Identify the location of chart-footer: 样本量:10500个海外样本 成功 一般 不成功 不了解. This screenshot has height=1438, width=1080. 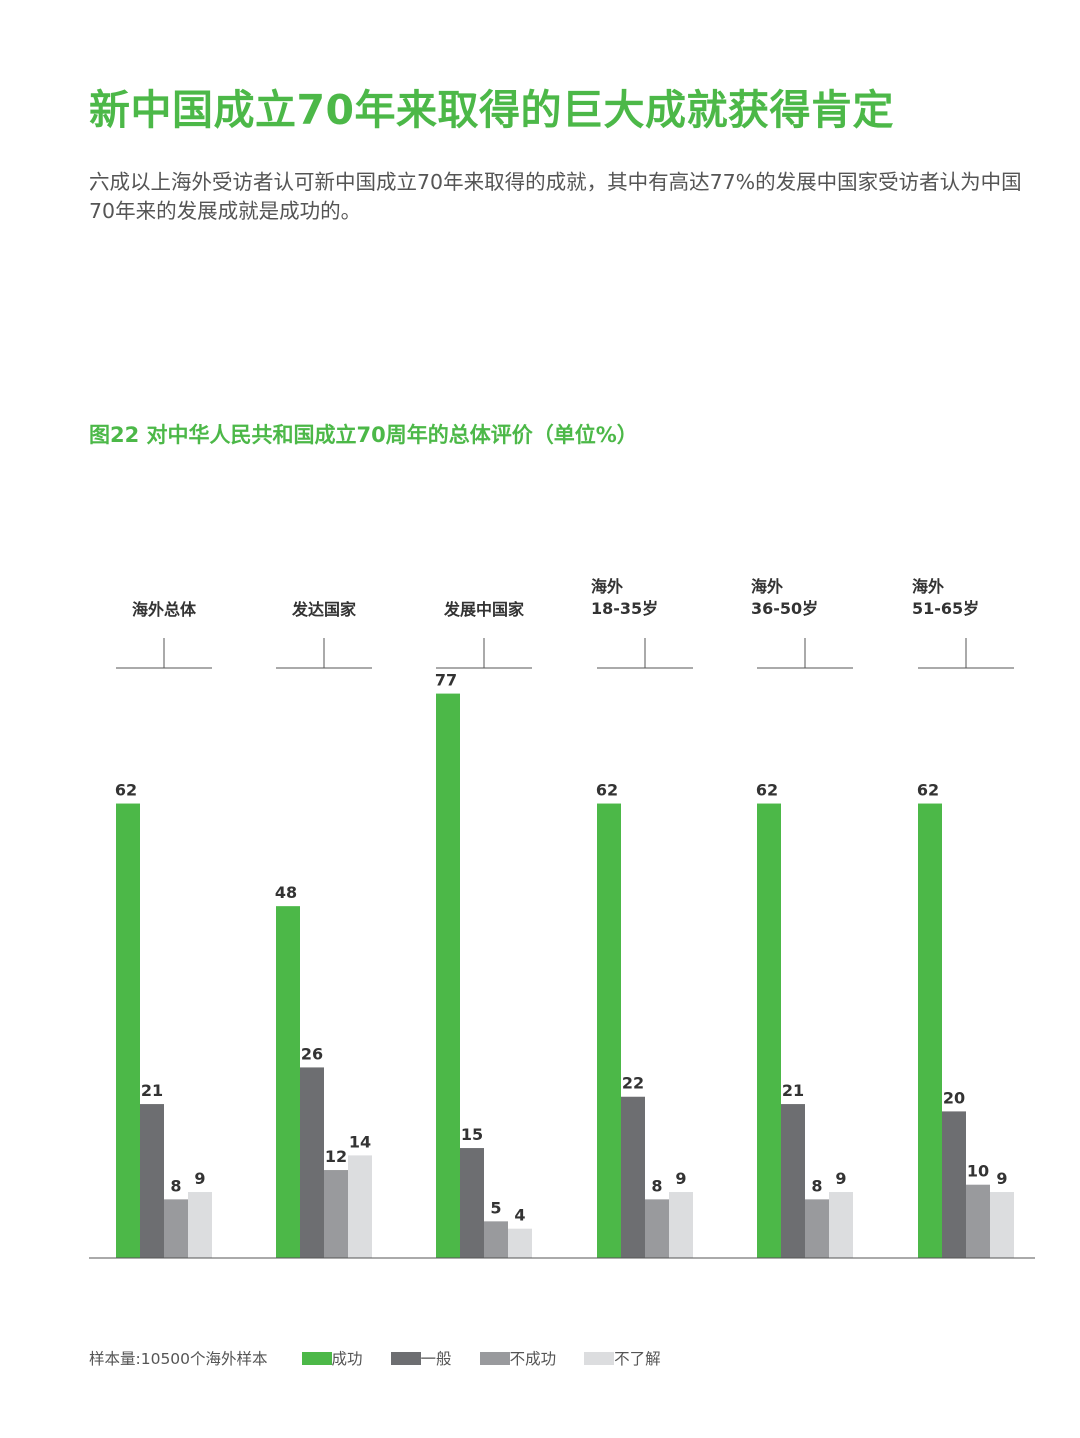
(389, 1358).